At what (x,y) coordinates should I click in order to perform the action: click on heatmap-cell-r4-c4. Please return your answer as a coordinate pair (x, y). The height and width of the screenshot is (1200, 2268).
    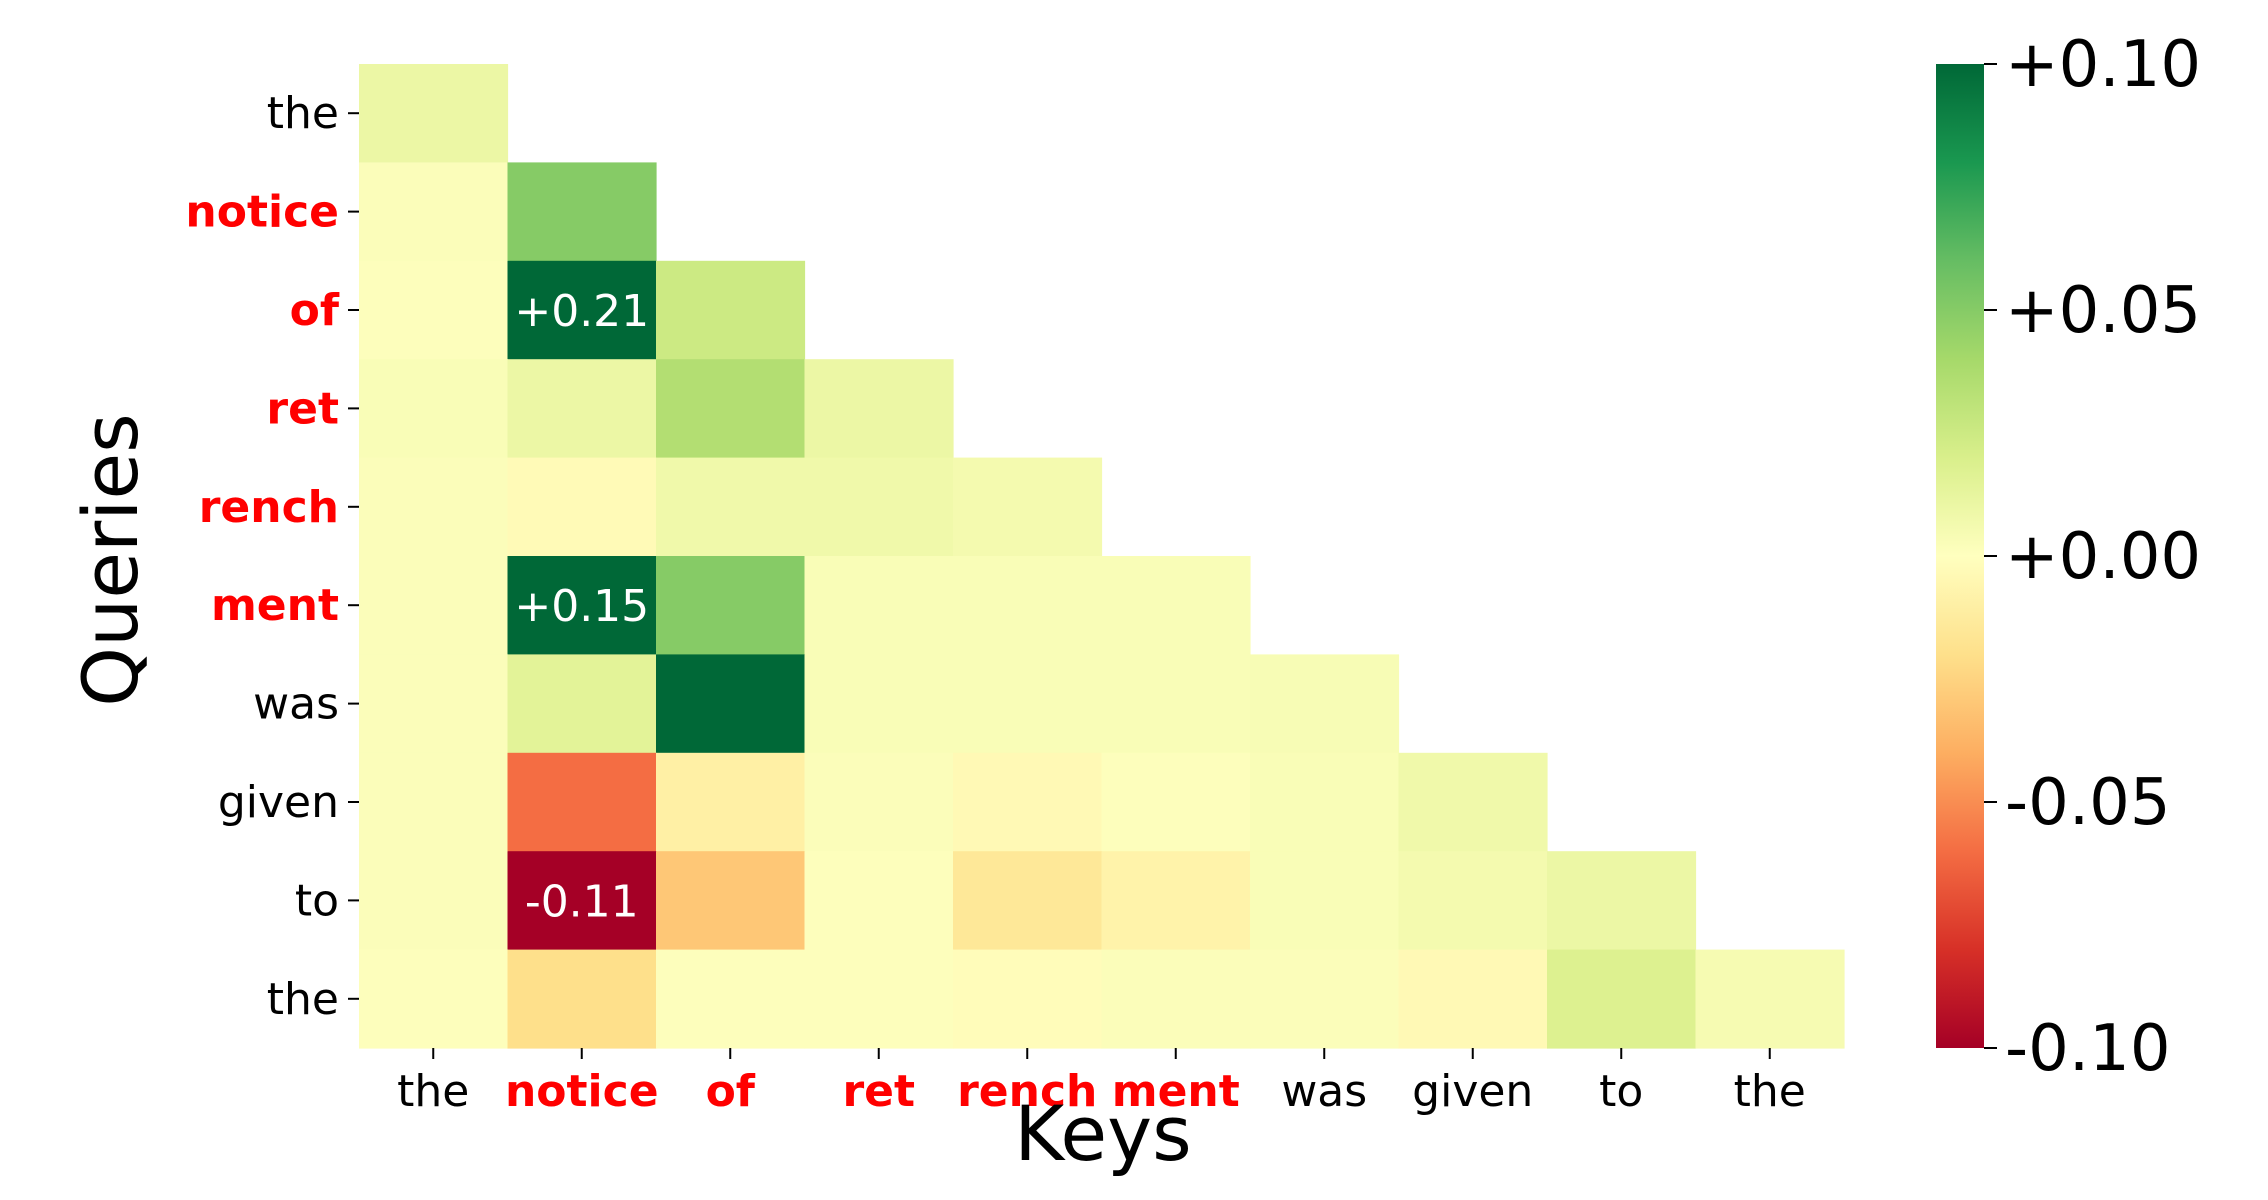
    Looking at the image, I should click on (1028, 507).